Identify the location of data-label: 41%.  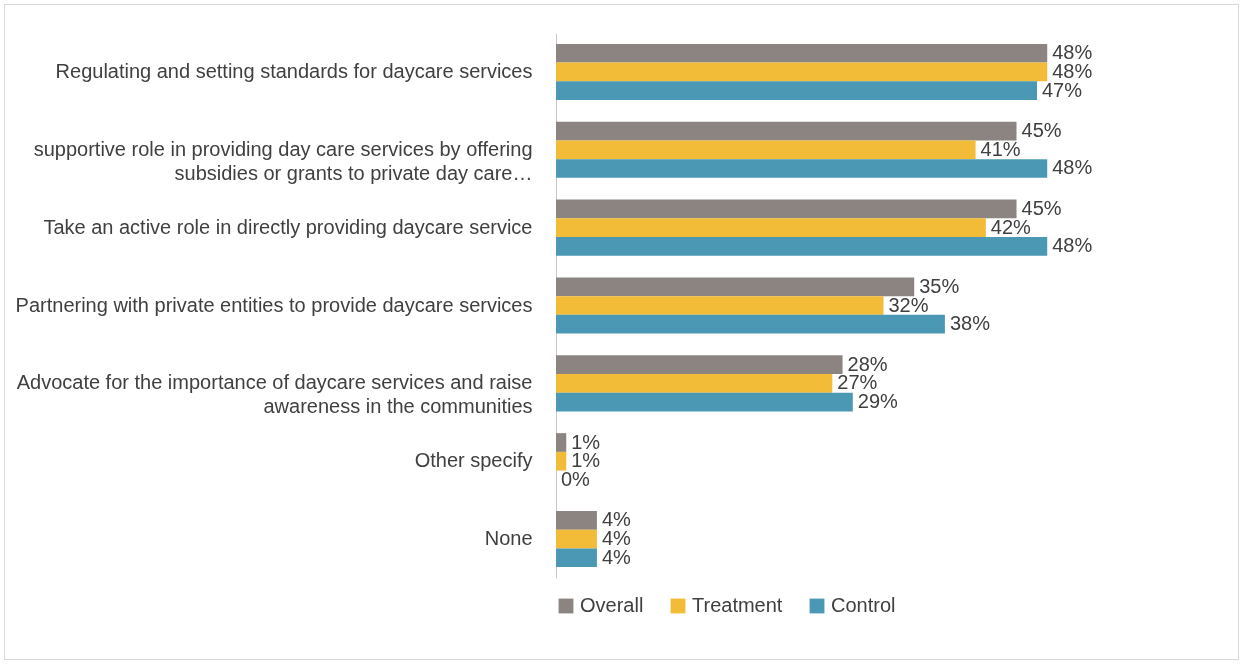
(1000, 148).